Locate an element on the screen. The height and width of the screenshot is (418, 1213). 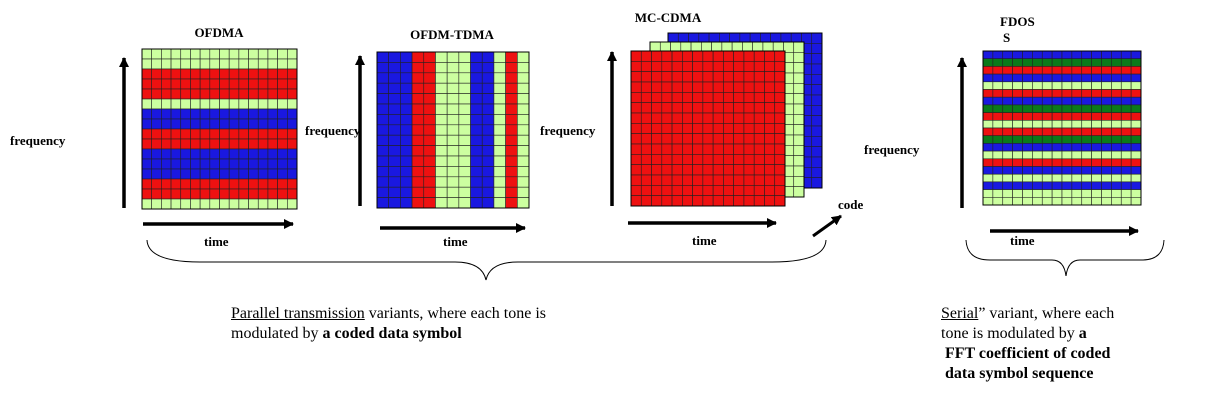
fdoss-panel: FDOS S frequency time is located at coordinates (1003, 131).